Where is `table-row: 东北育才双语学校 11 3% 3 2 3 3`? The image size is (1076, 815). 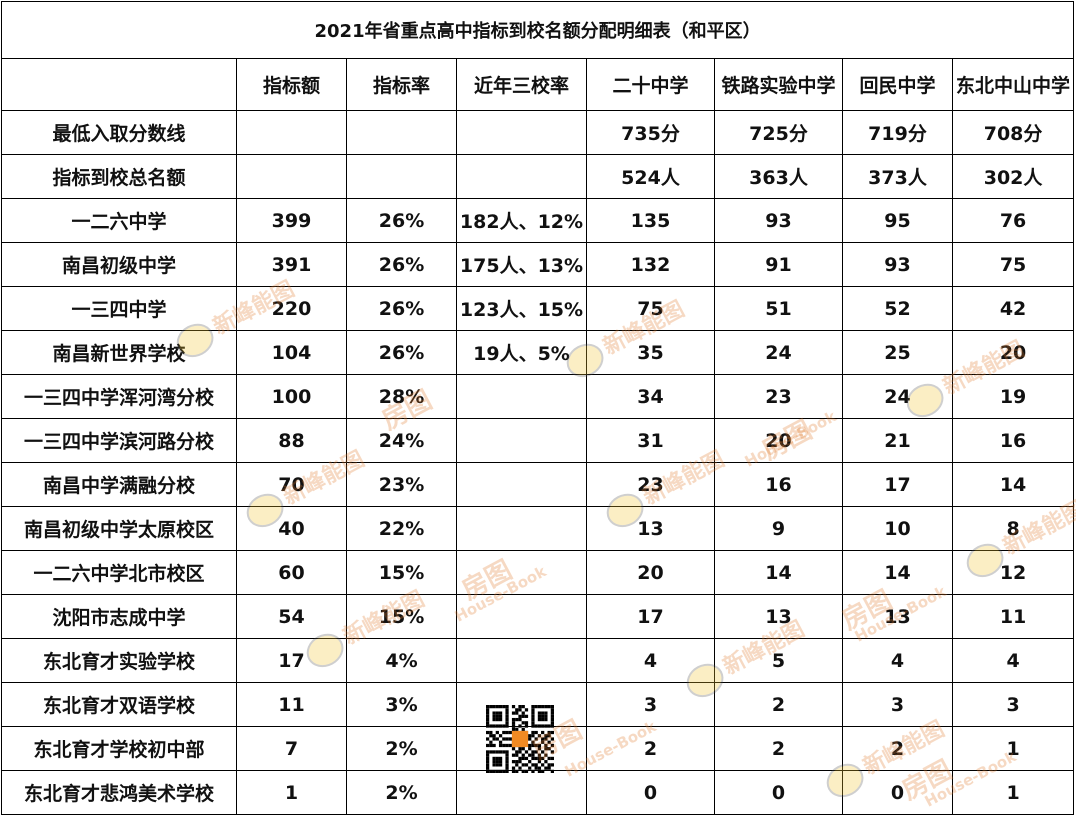 table-row: 东北育才双语学校 11 3% 3 2 3 3 is located at coordinates (538, 704).